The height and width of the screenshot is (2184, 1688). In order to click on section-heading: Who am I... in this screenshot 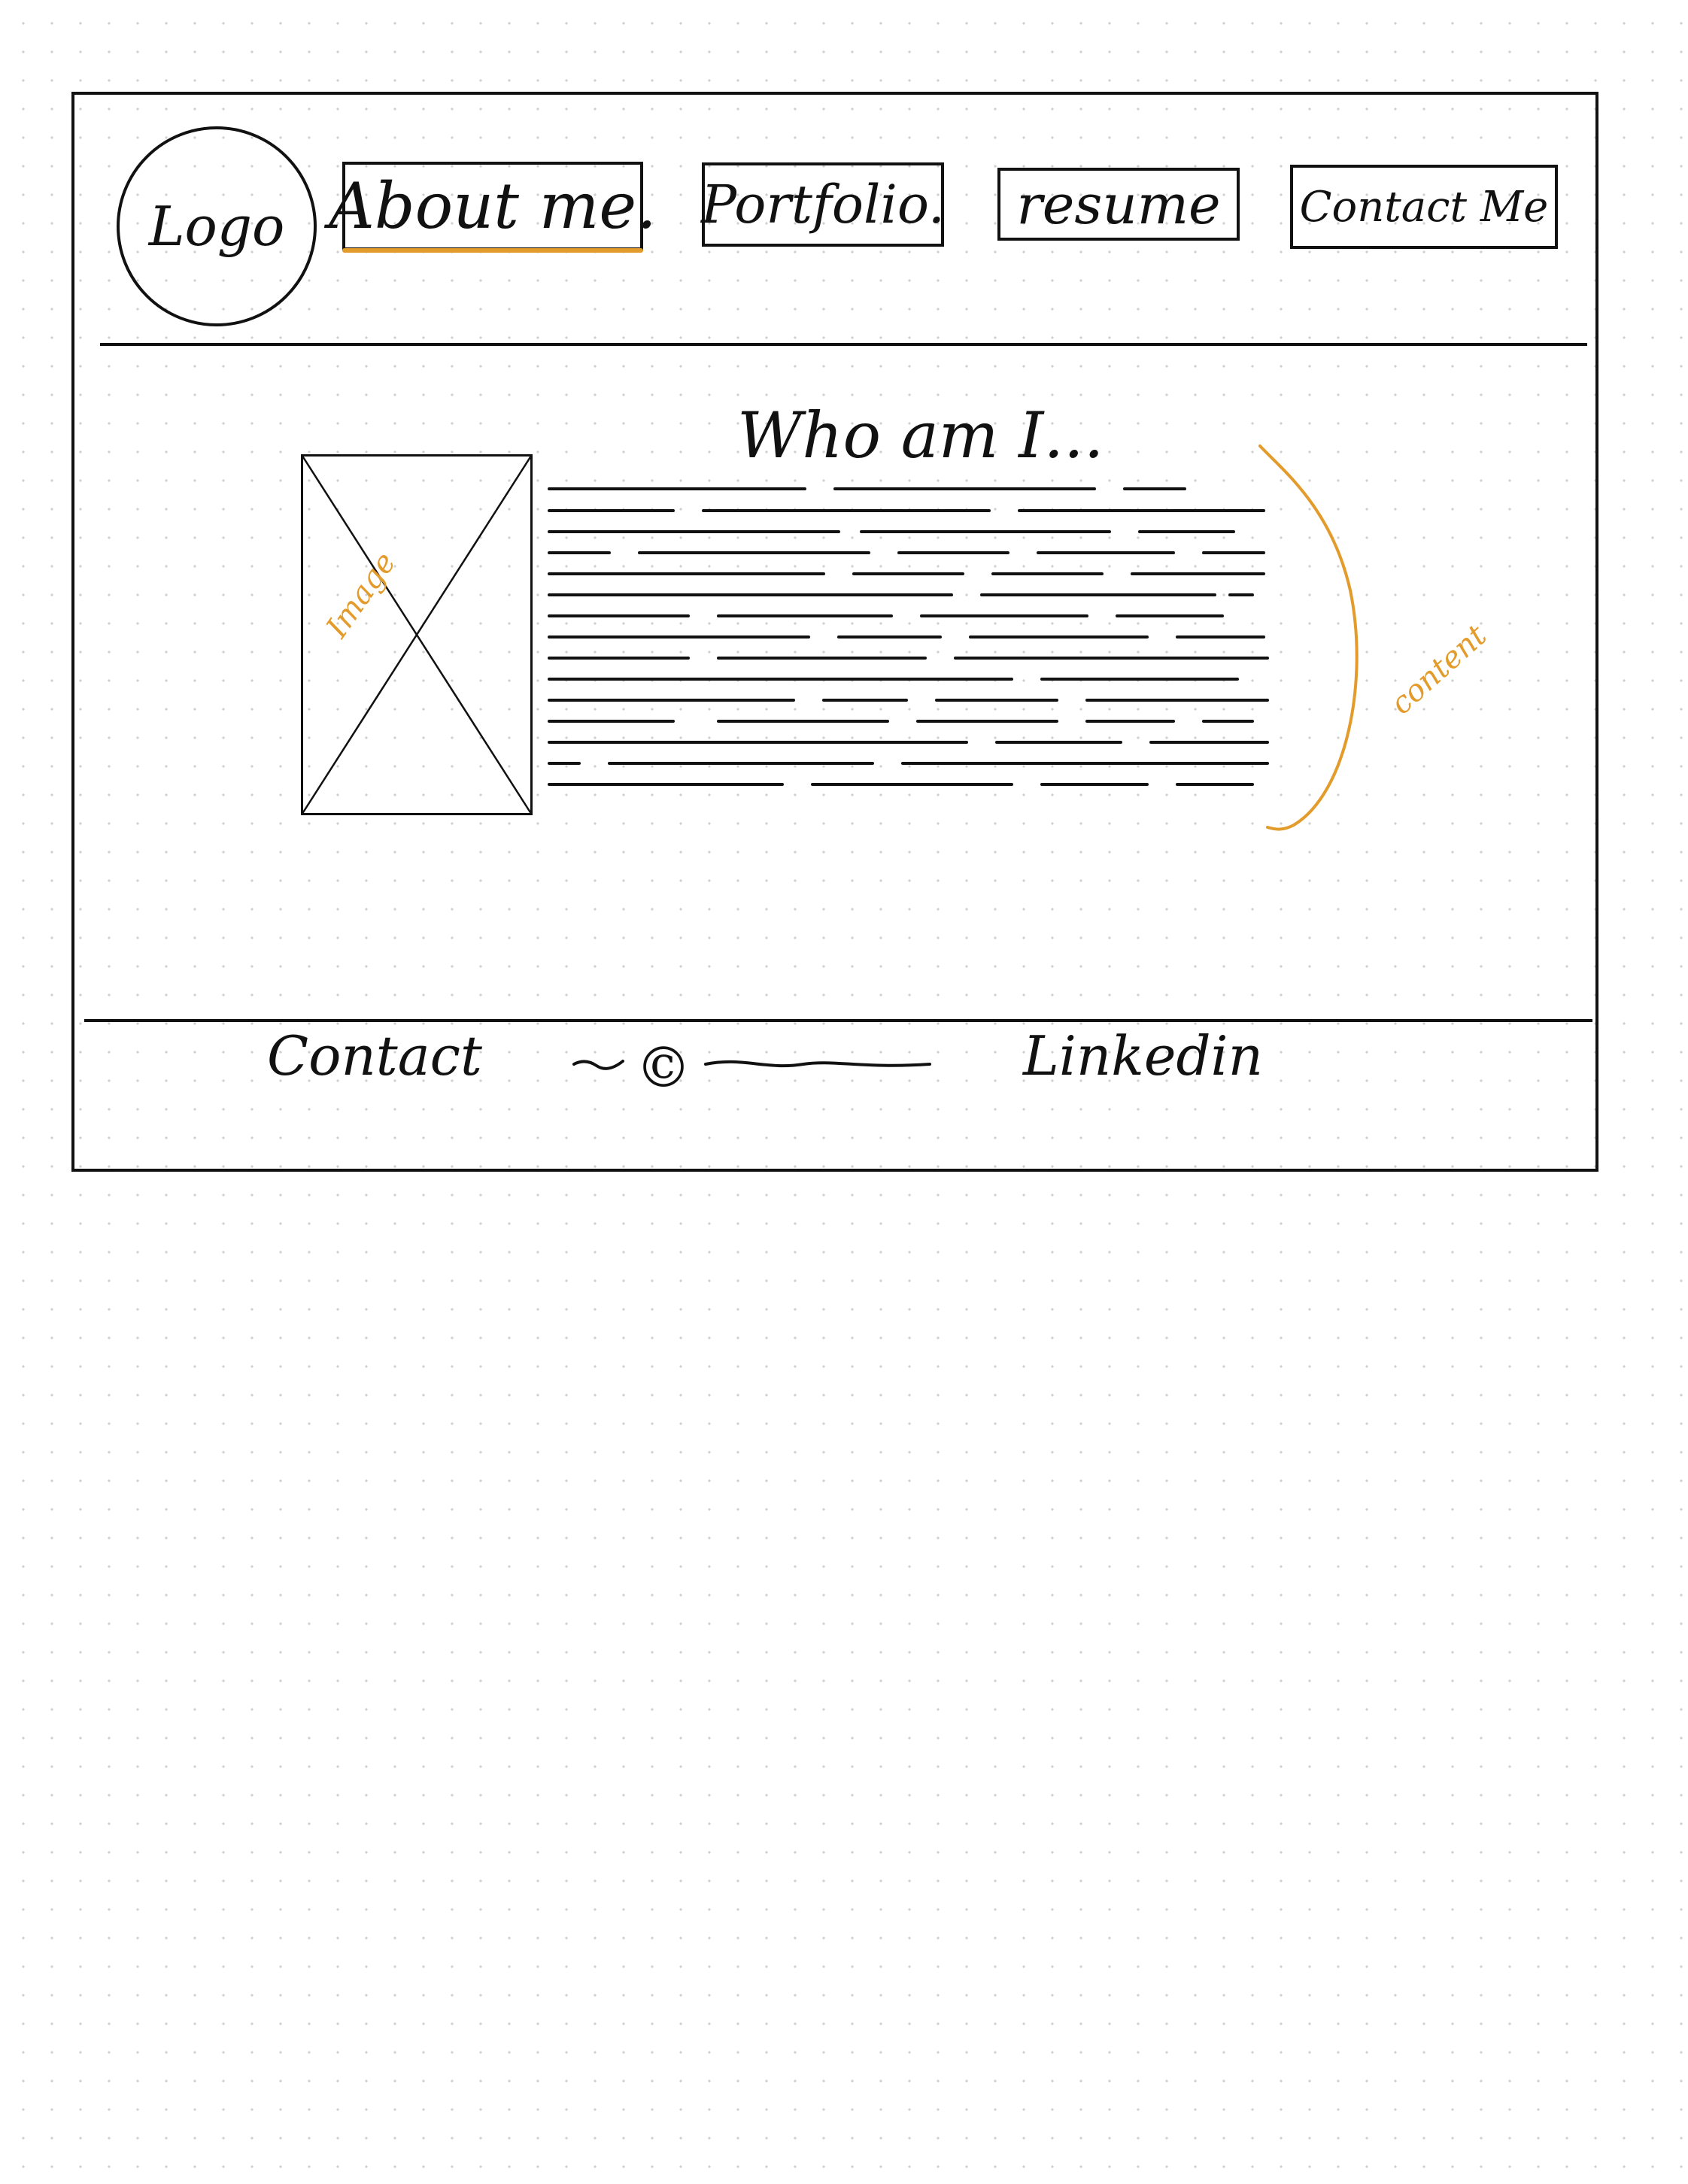, I will do `click(920, 435)`.